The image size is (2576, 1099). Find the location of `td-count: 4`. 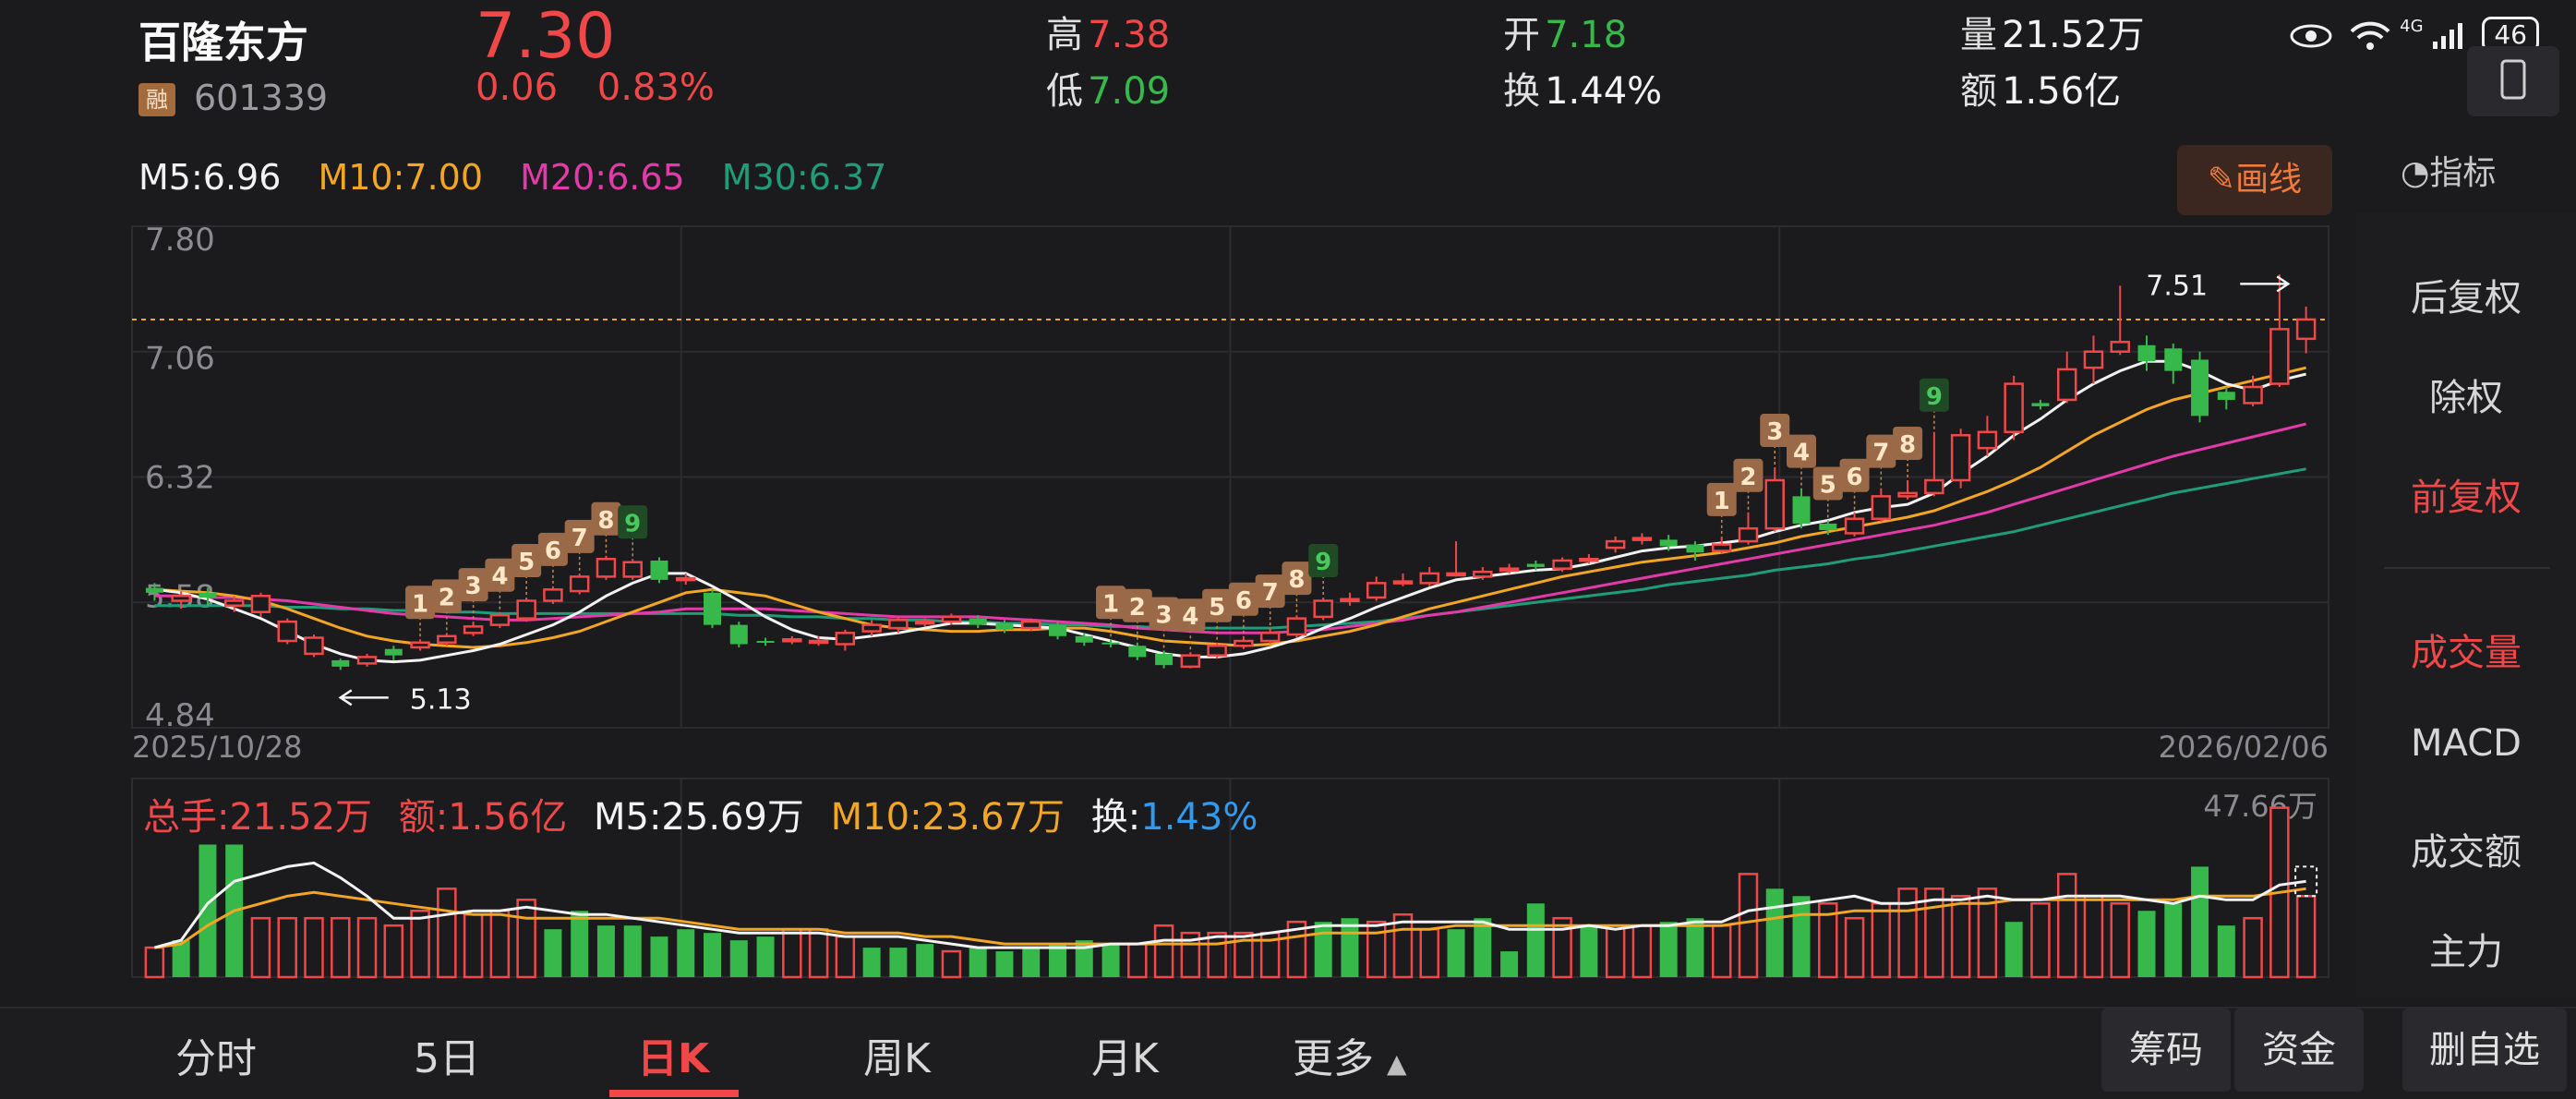

td-count: 4 is located at coordinates (499, 577).